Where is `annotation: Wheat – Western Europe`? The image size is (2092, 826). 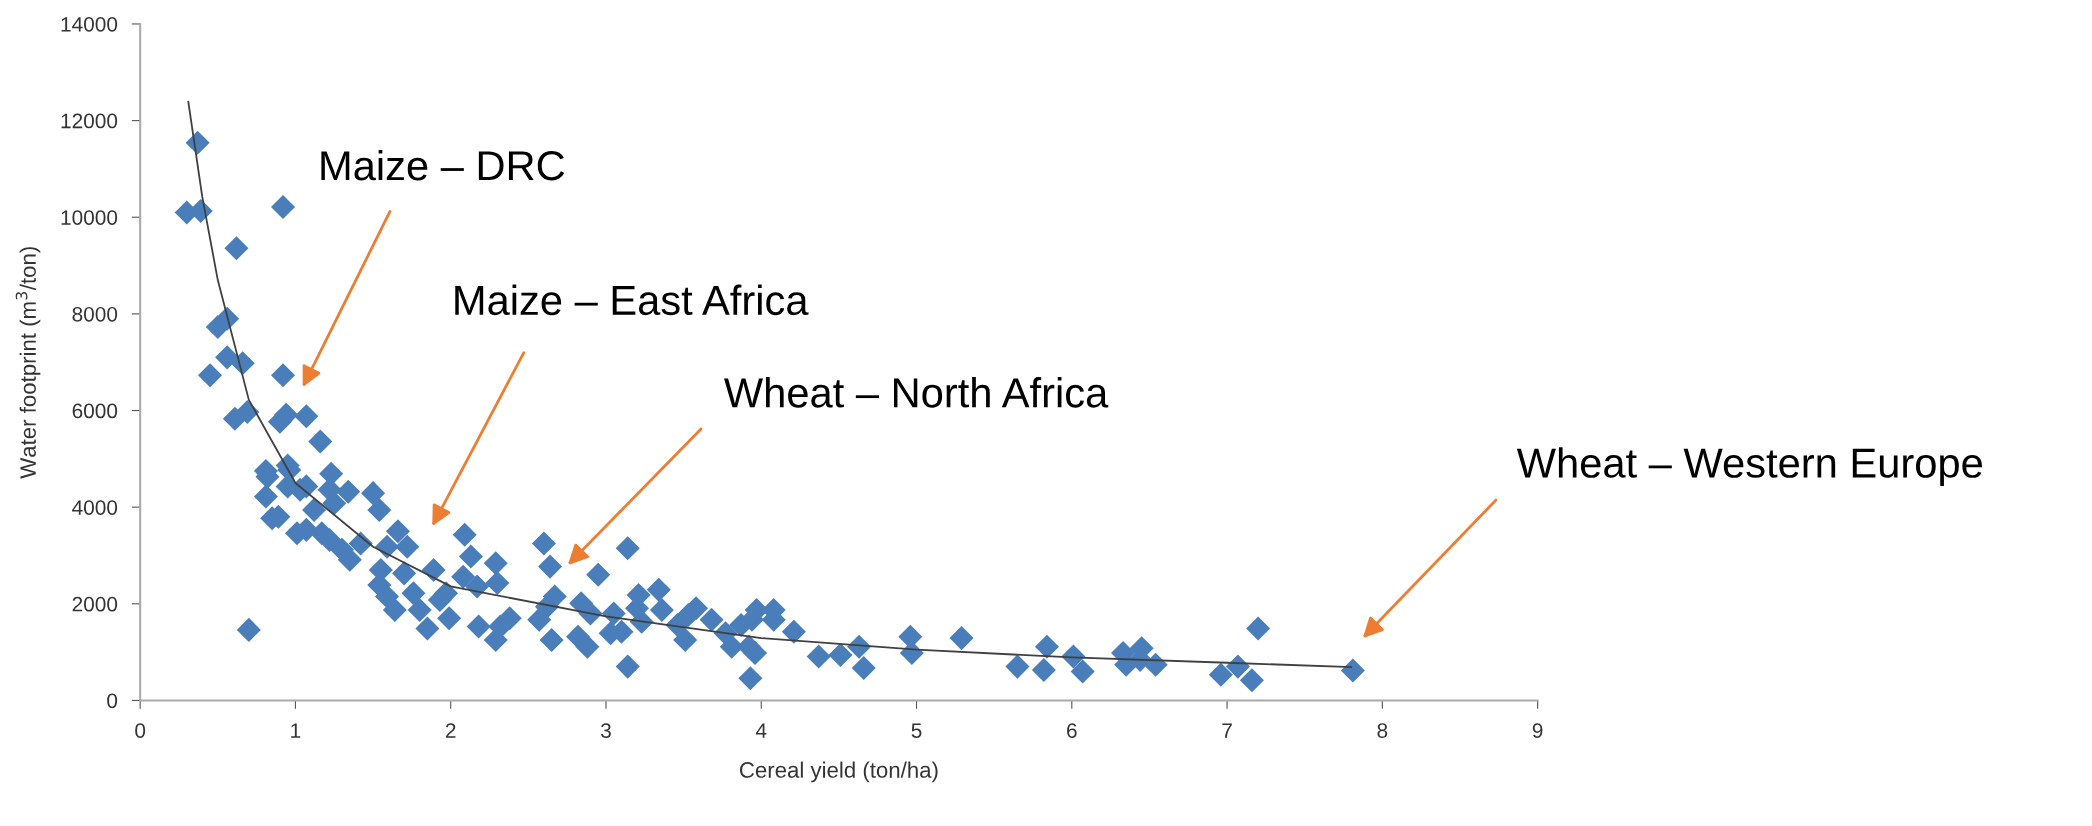
annotation: Wheat – Western Europe is located at coordinates (1749, 467).